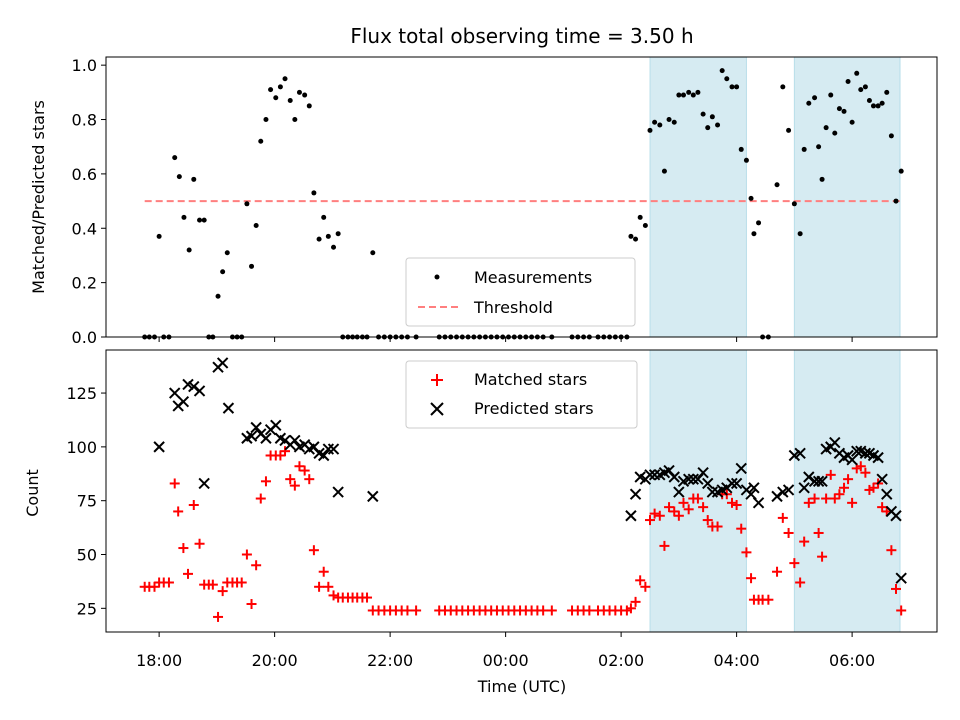 The height and width of the screenshot is (720, 960). Describe the element at coordinates (159, 660) in the screenshot. I see `x-tick-label: 18:00` at that location.